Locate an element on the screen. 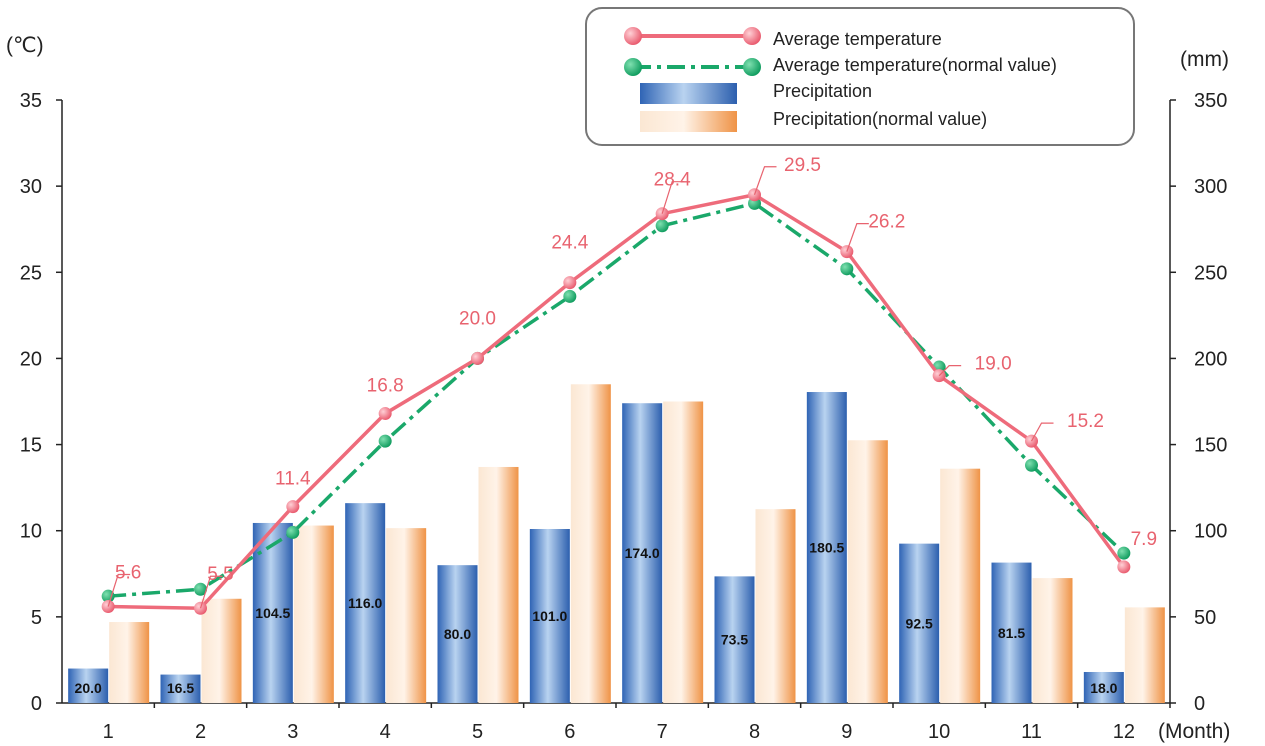  legend-label-normal-temp: Average temperature(normal value) is located at coordinates (915, 65).